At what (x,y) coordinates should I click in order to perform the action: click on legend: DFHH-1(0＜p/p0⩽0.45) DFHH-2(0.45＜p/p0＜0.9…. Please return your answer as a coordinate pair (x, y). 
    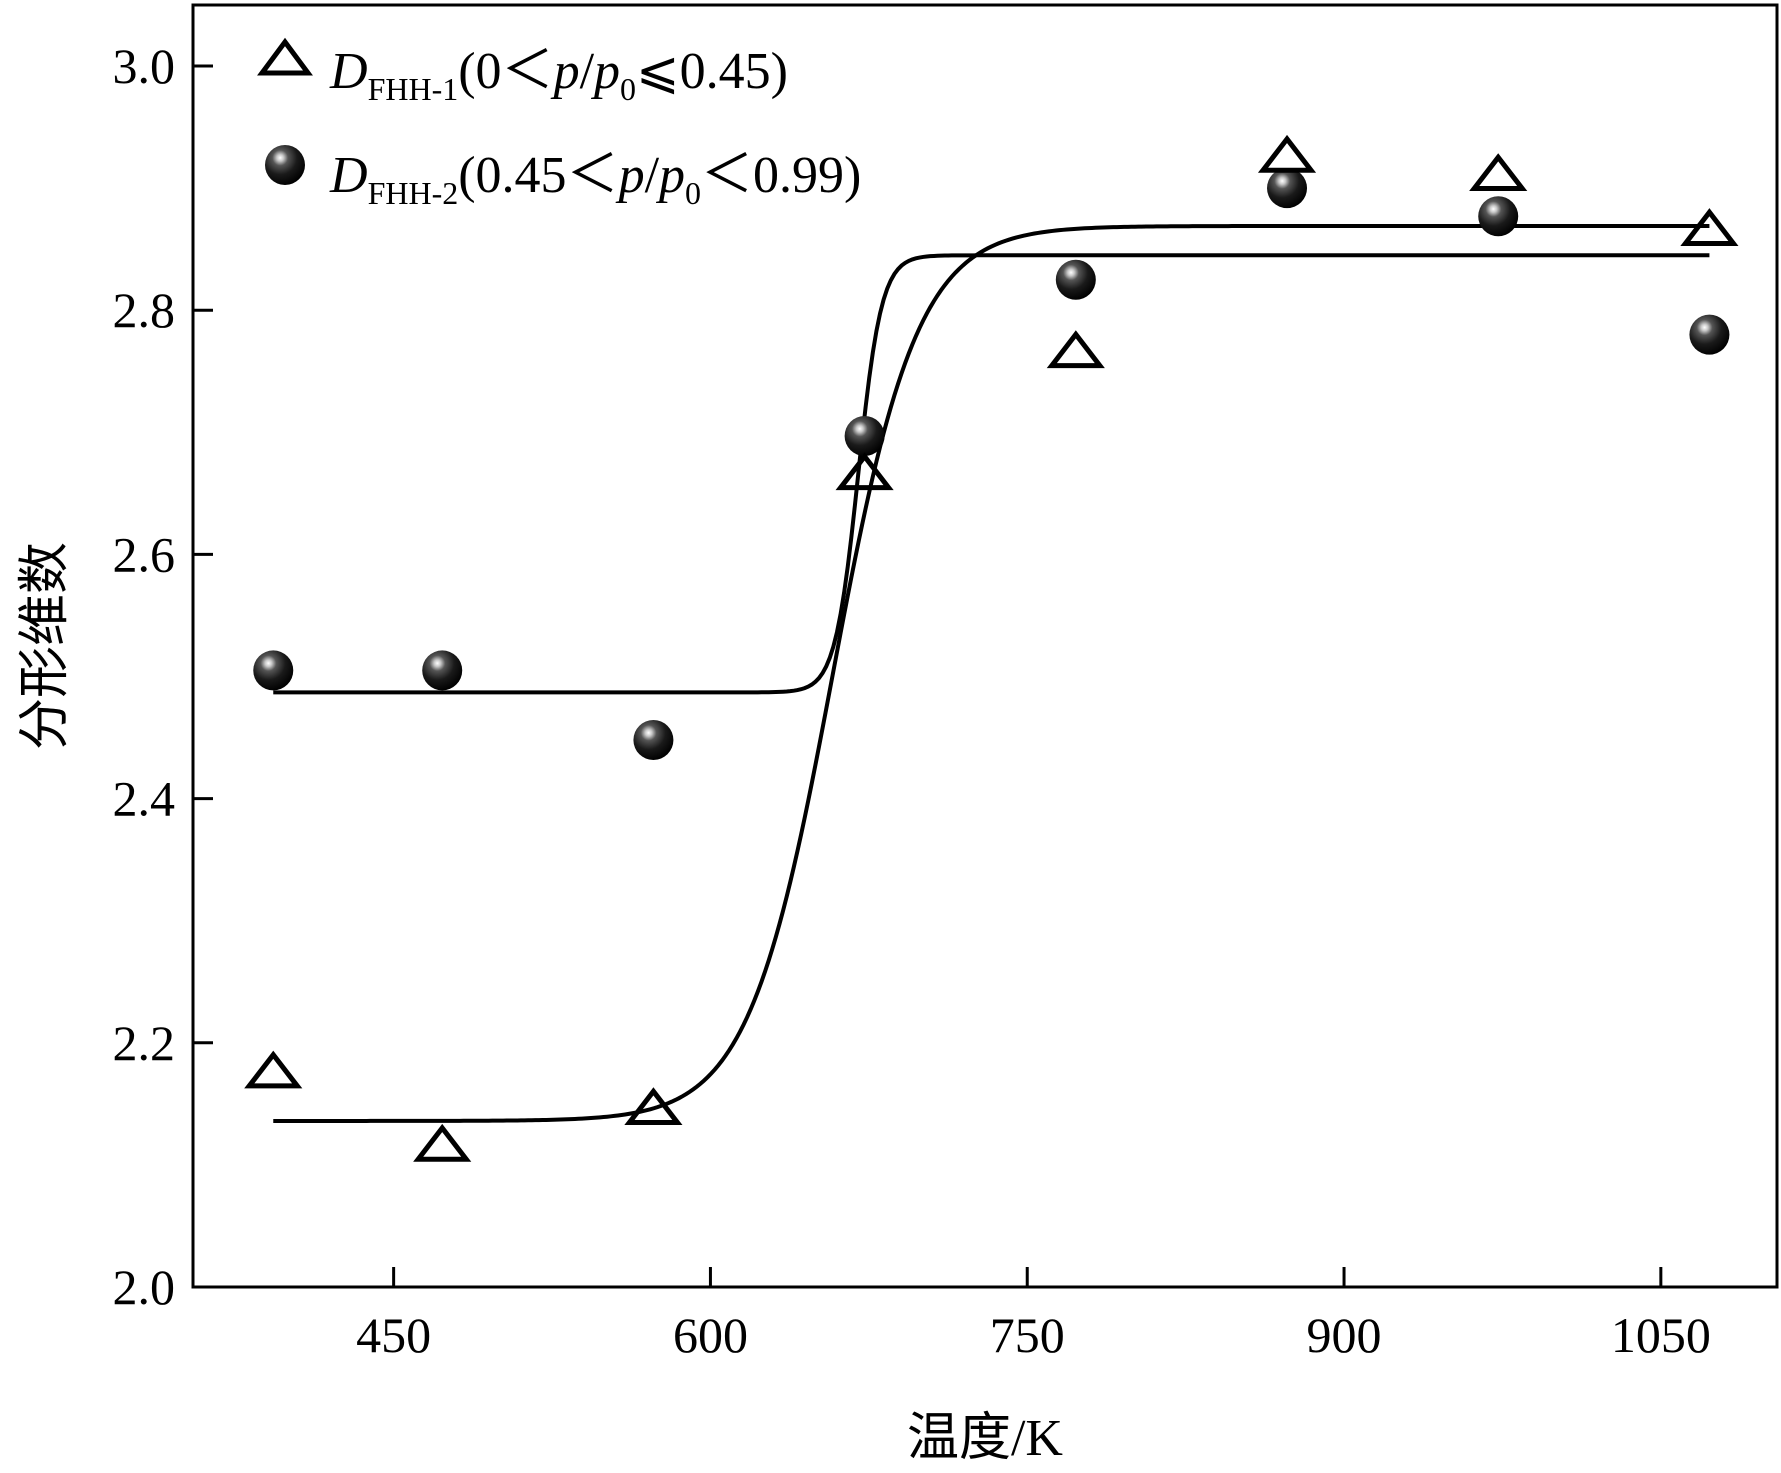
    Looking at the image, I should click on (559, 124).